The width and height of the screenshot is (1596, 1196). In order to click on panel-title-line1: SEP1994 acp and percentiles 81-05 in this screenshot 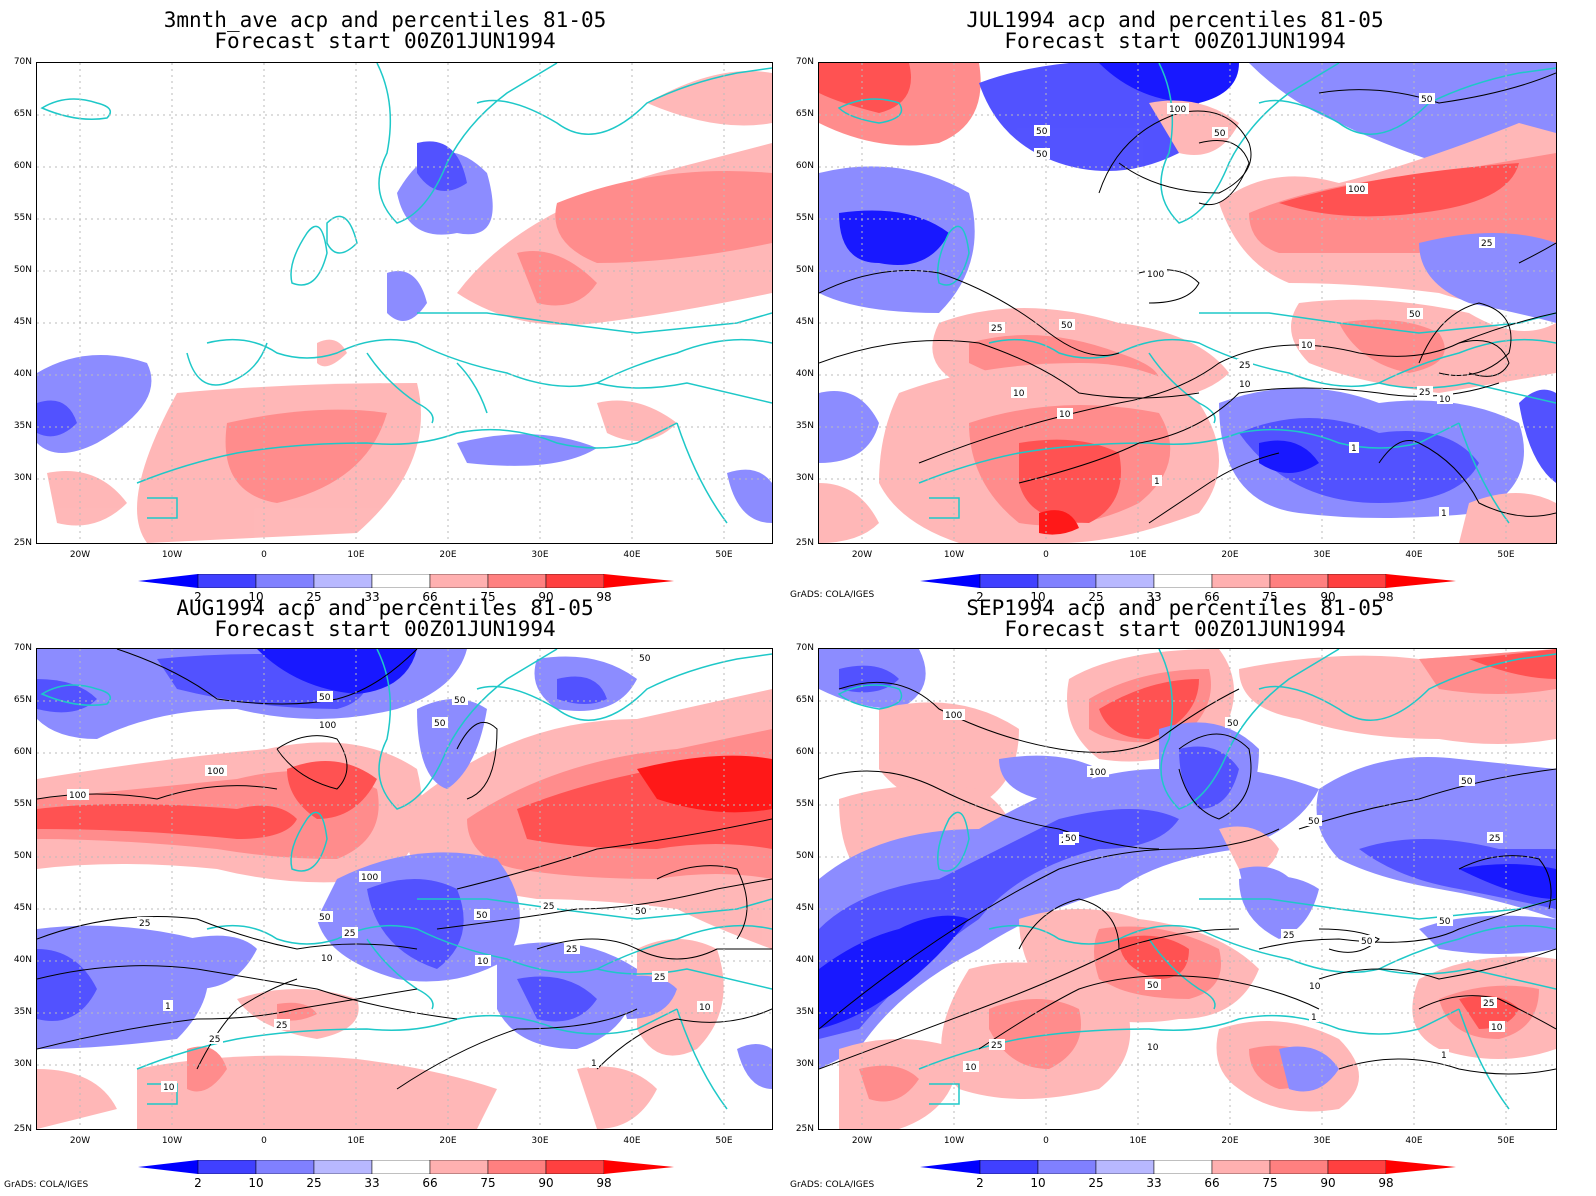, I will do `click(1175, 608)`.